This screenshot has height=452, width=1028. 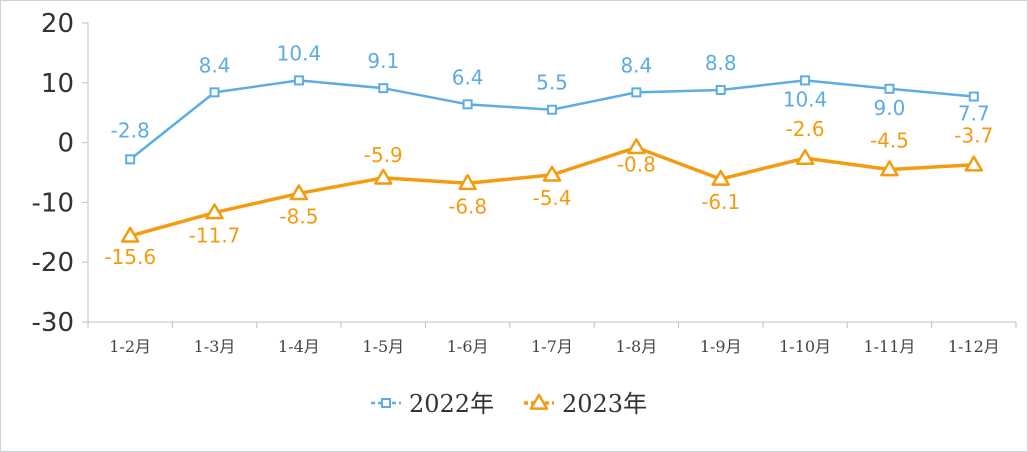 What do you see at coordinates (383, 61) in the screenshot?
I see `data-label-2022年: 9.1` at bounding box center [383, 61].